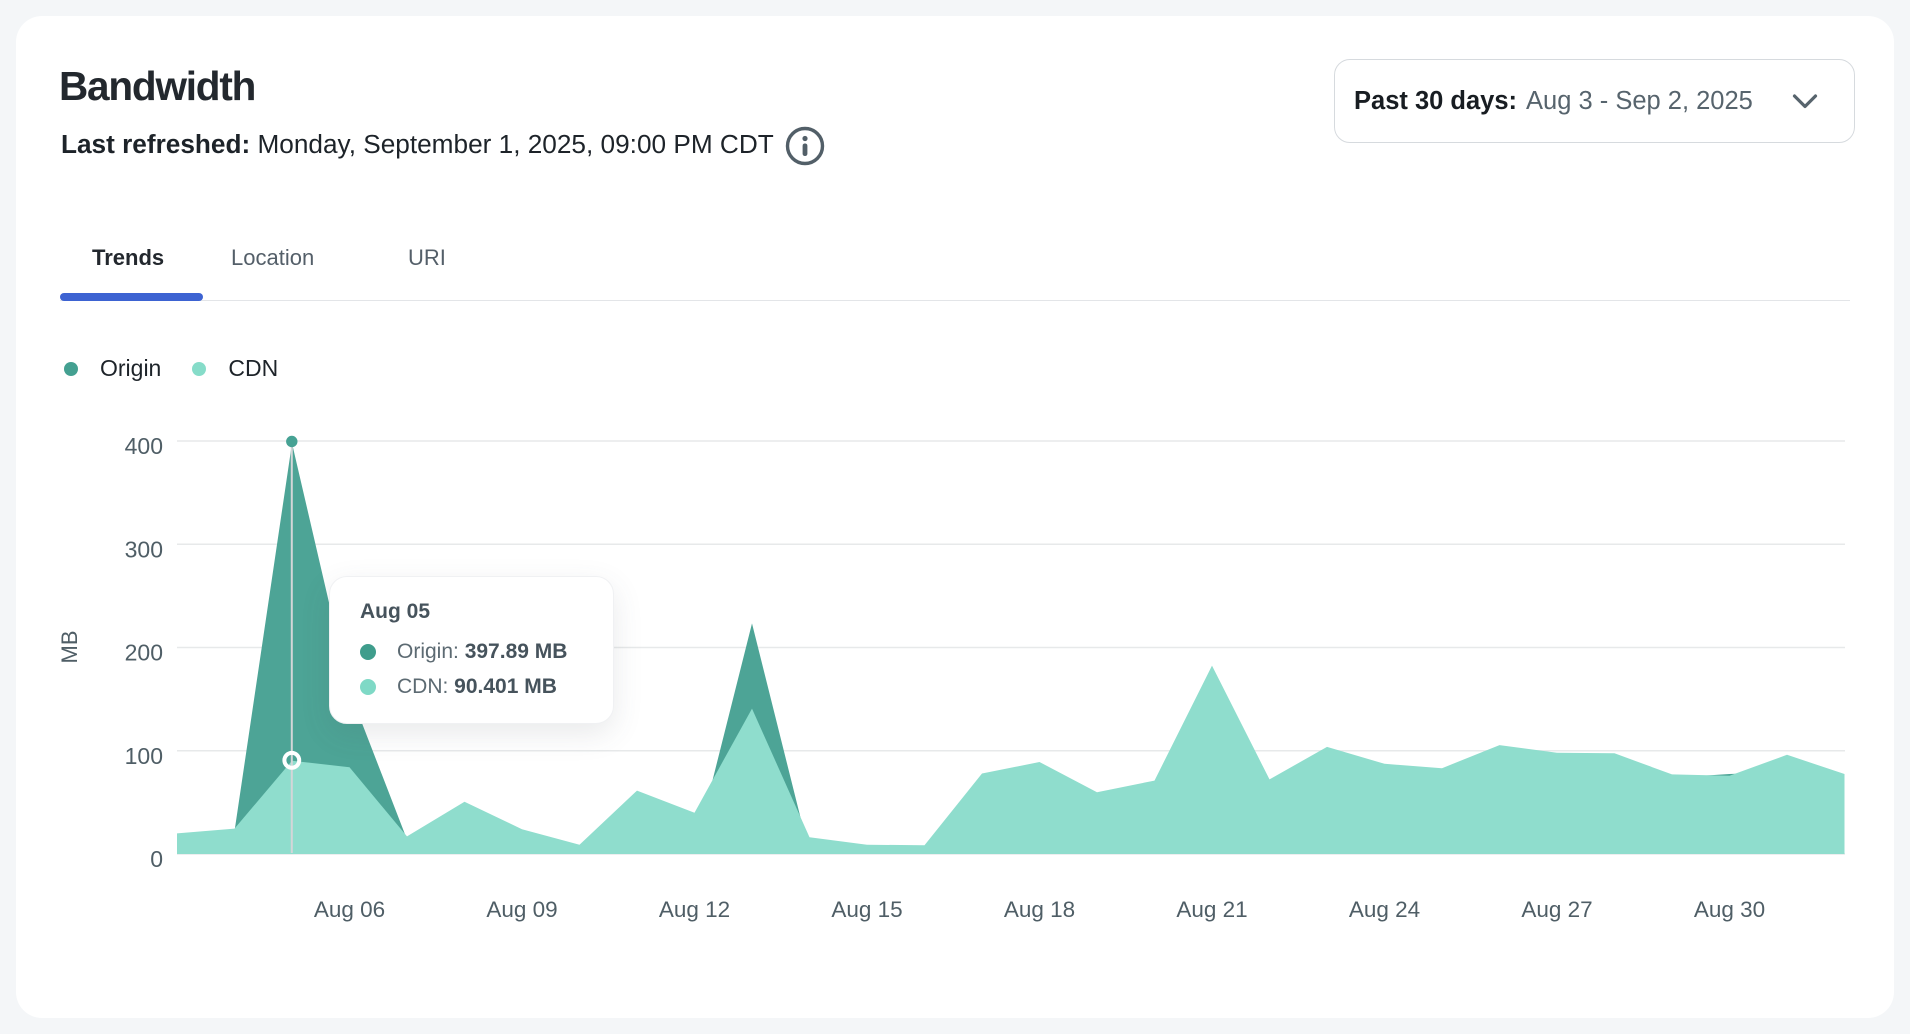 This screenshot has height=1034, width=1910. What do you see at coordinates (694, 909) in the screenshot?
I see `svg-text: Aug 12` at bounding box center [694, 909].